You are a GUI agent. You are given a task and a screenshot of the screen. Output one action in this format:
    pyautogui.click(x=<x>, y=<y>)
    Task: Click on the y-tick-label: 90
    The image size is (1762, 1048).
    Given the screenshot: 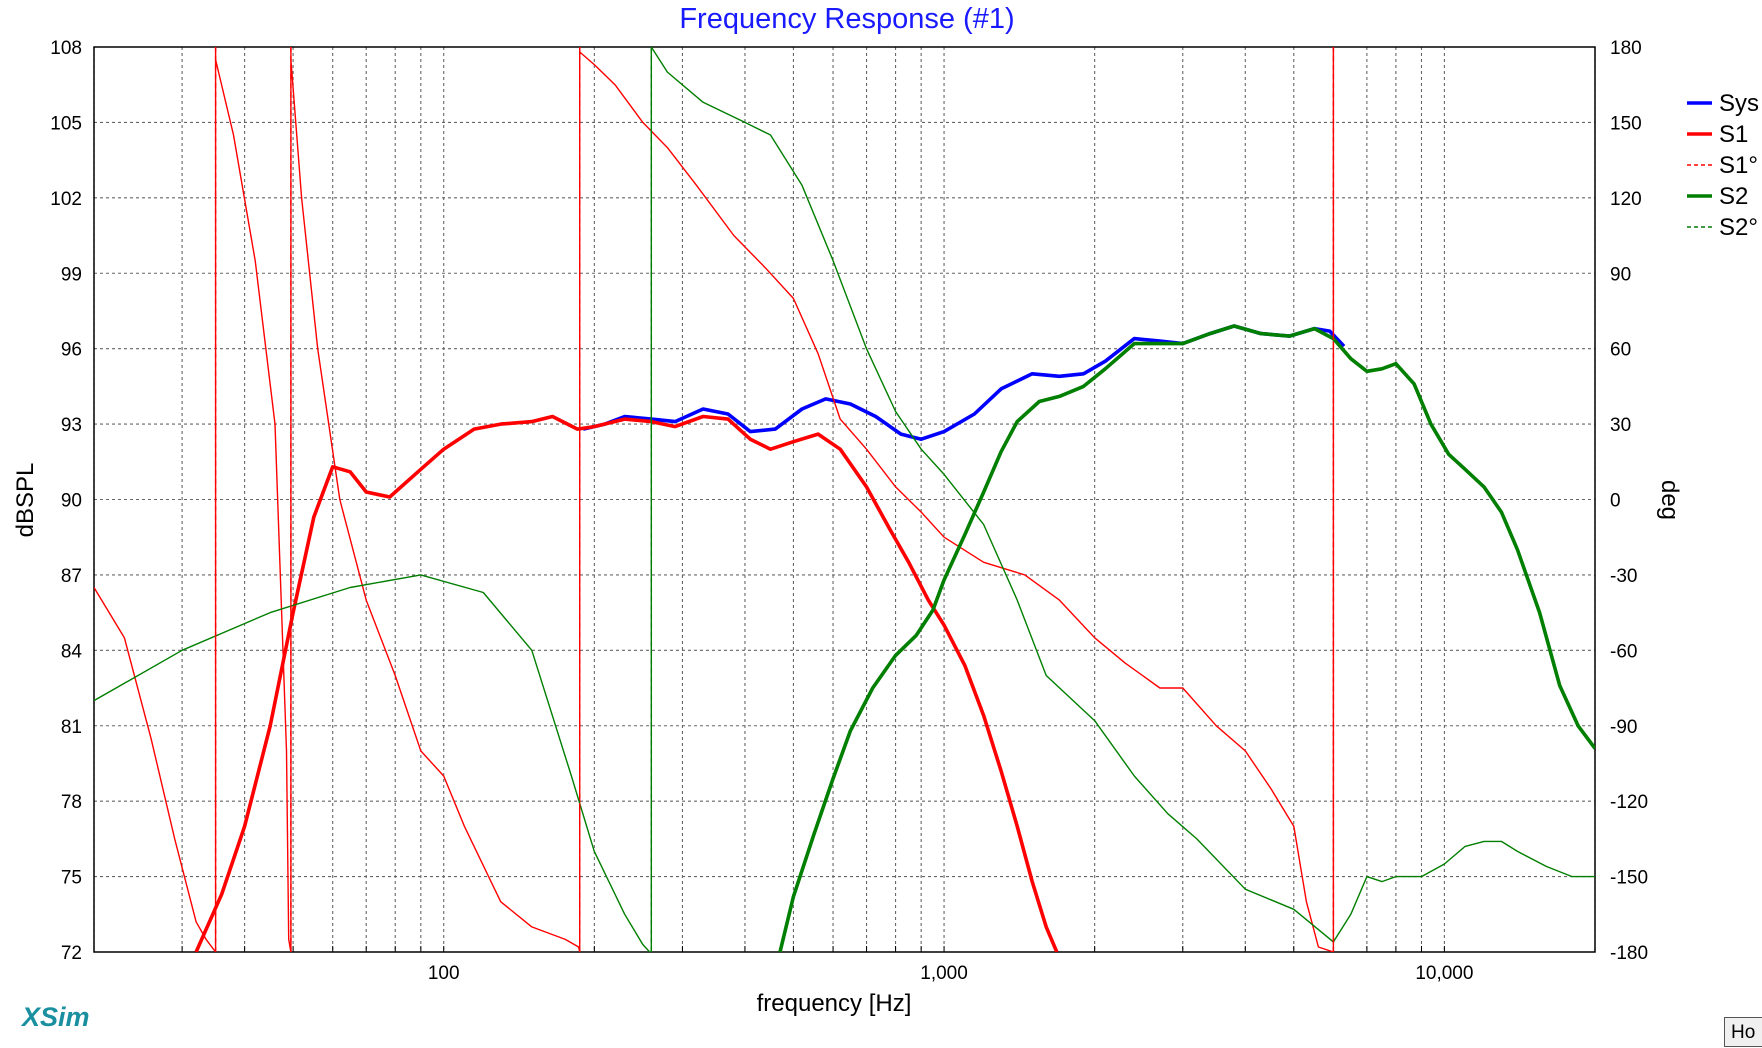 What is the action you would take?
    pyautogui.click(x=71, y=501)
    